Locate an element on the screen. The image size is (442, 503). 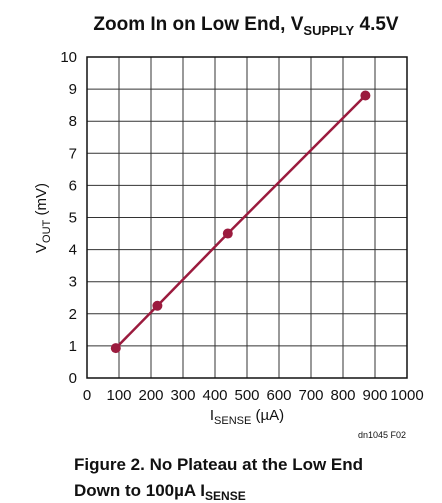
x-tick-label: 600 is located at coordinates (278, 395).